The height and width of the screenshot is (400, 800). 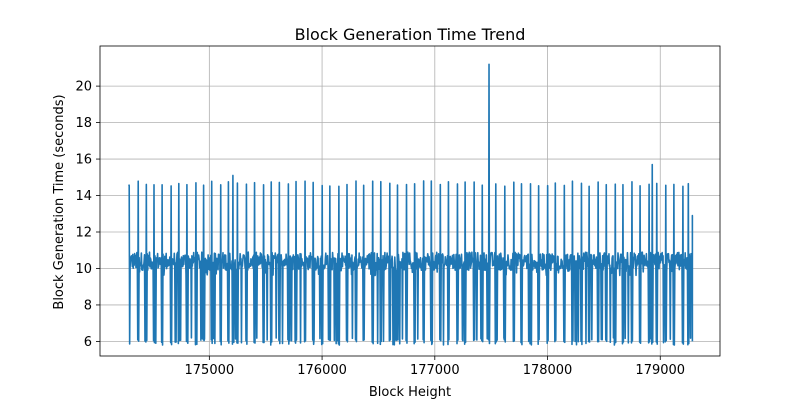 What do you see at coordinates (83, 123) in the screenshot?
I see `y-tick-label: 18` at bounding box center [83, 123].